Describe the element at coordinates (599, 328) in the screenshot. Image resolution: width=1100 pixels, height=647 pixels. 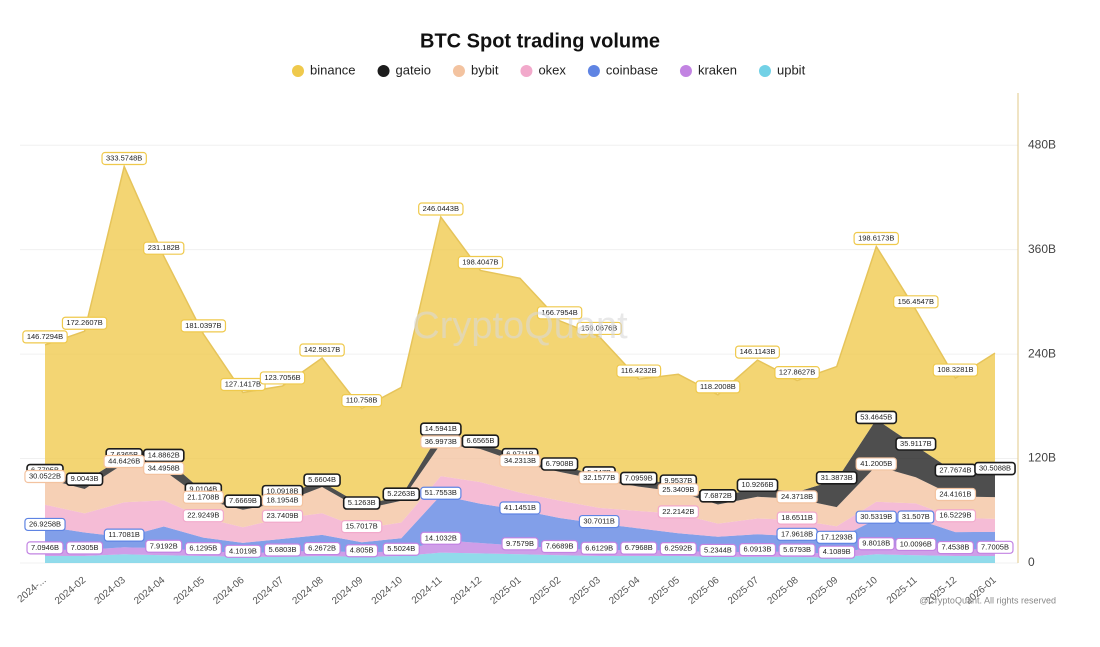
I see `value-label: 159.0676B` at that location.